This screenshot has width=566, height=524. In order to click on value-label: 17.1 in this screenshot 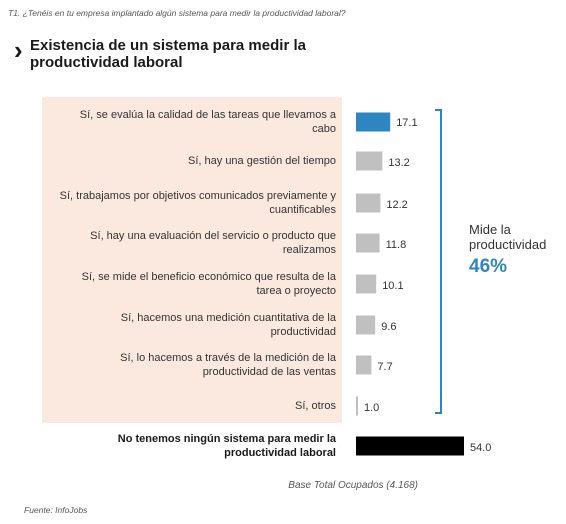, I will do `click(407, 123)`.